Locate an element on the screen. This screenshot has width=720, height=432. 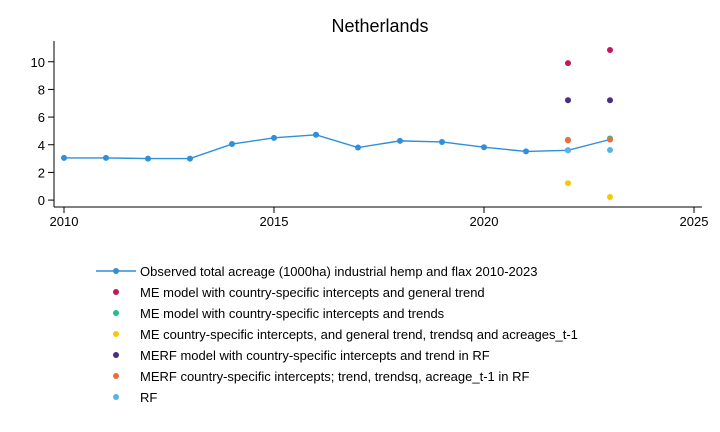
y-tick-label: 0 is located at coordinates (41, 200).